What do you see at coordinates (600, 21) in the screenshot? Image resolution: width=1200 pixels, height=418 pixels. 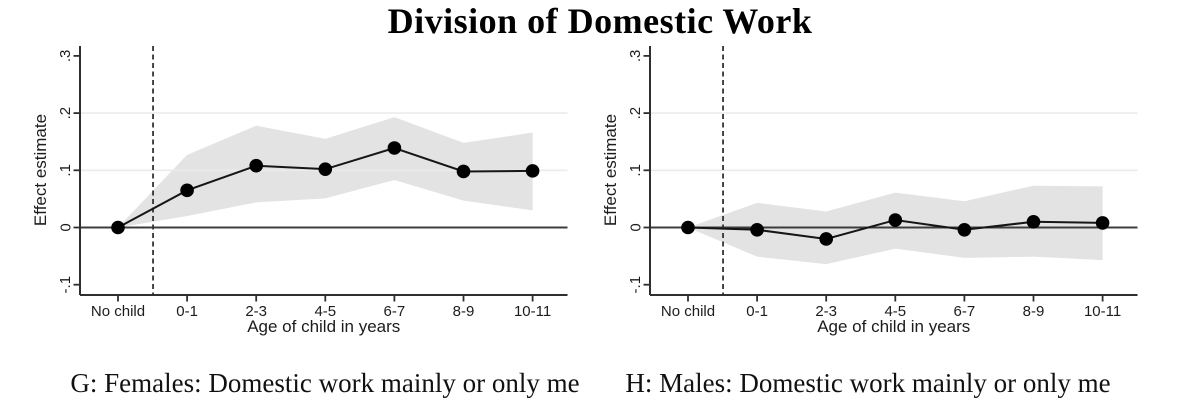 I see `figure-title: Division of Domestic Work` at bounding box center [600, 21].